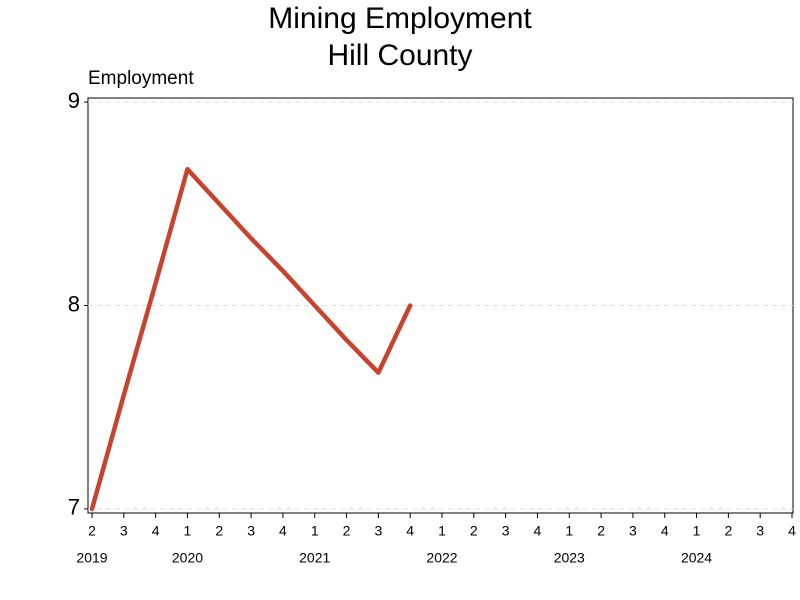 This screenshot has width=800, height=600. I want to click on year-label: 2019, so click(91, 558).